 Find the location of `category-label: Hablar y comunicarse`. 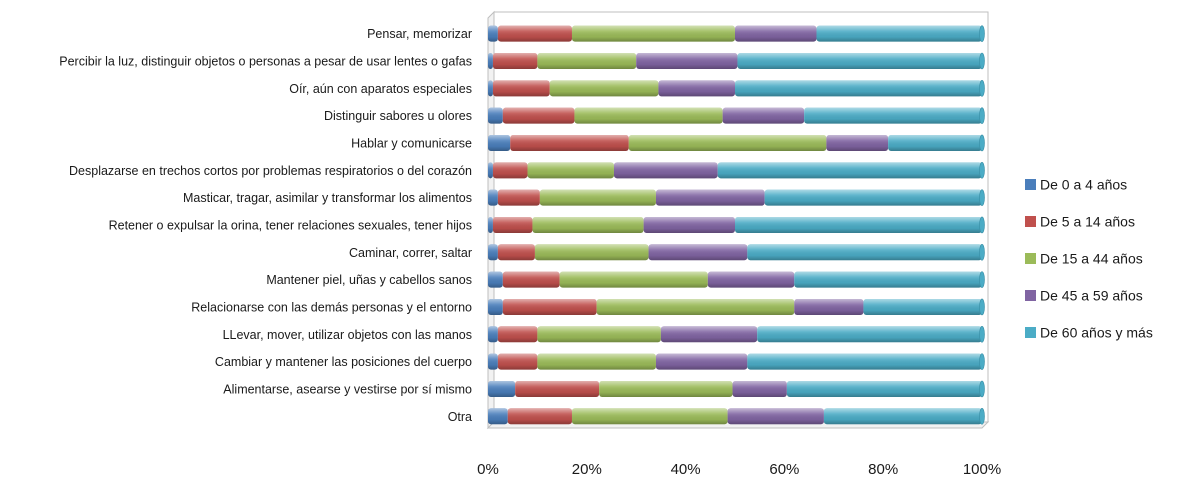

category-label: Hablar y comunicarse is located at coordinates (411, 143).